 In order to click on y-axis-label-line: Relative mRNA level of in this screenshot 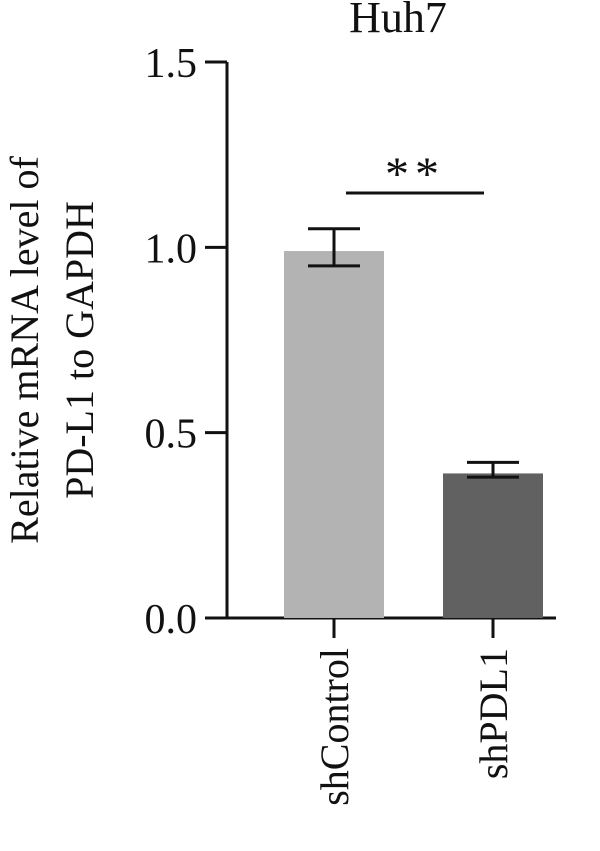, I will do `click(24, 349)`.